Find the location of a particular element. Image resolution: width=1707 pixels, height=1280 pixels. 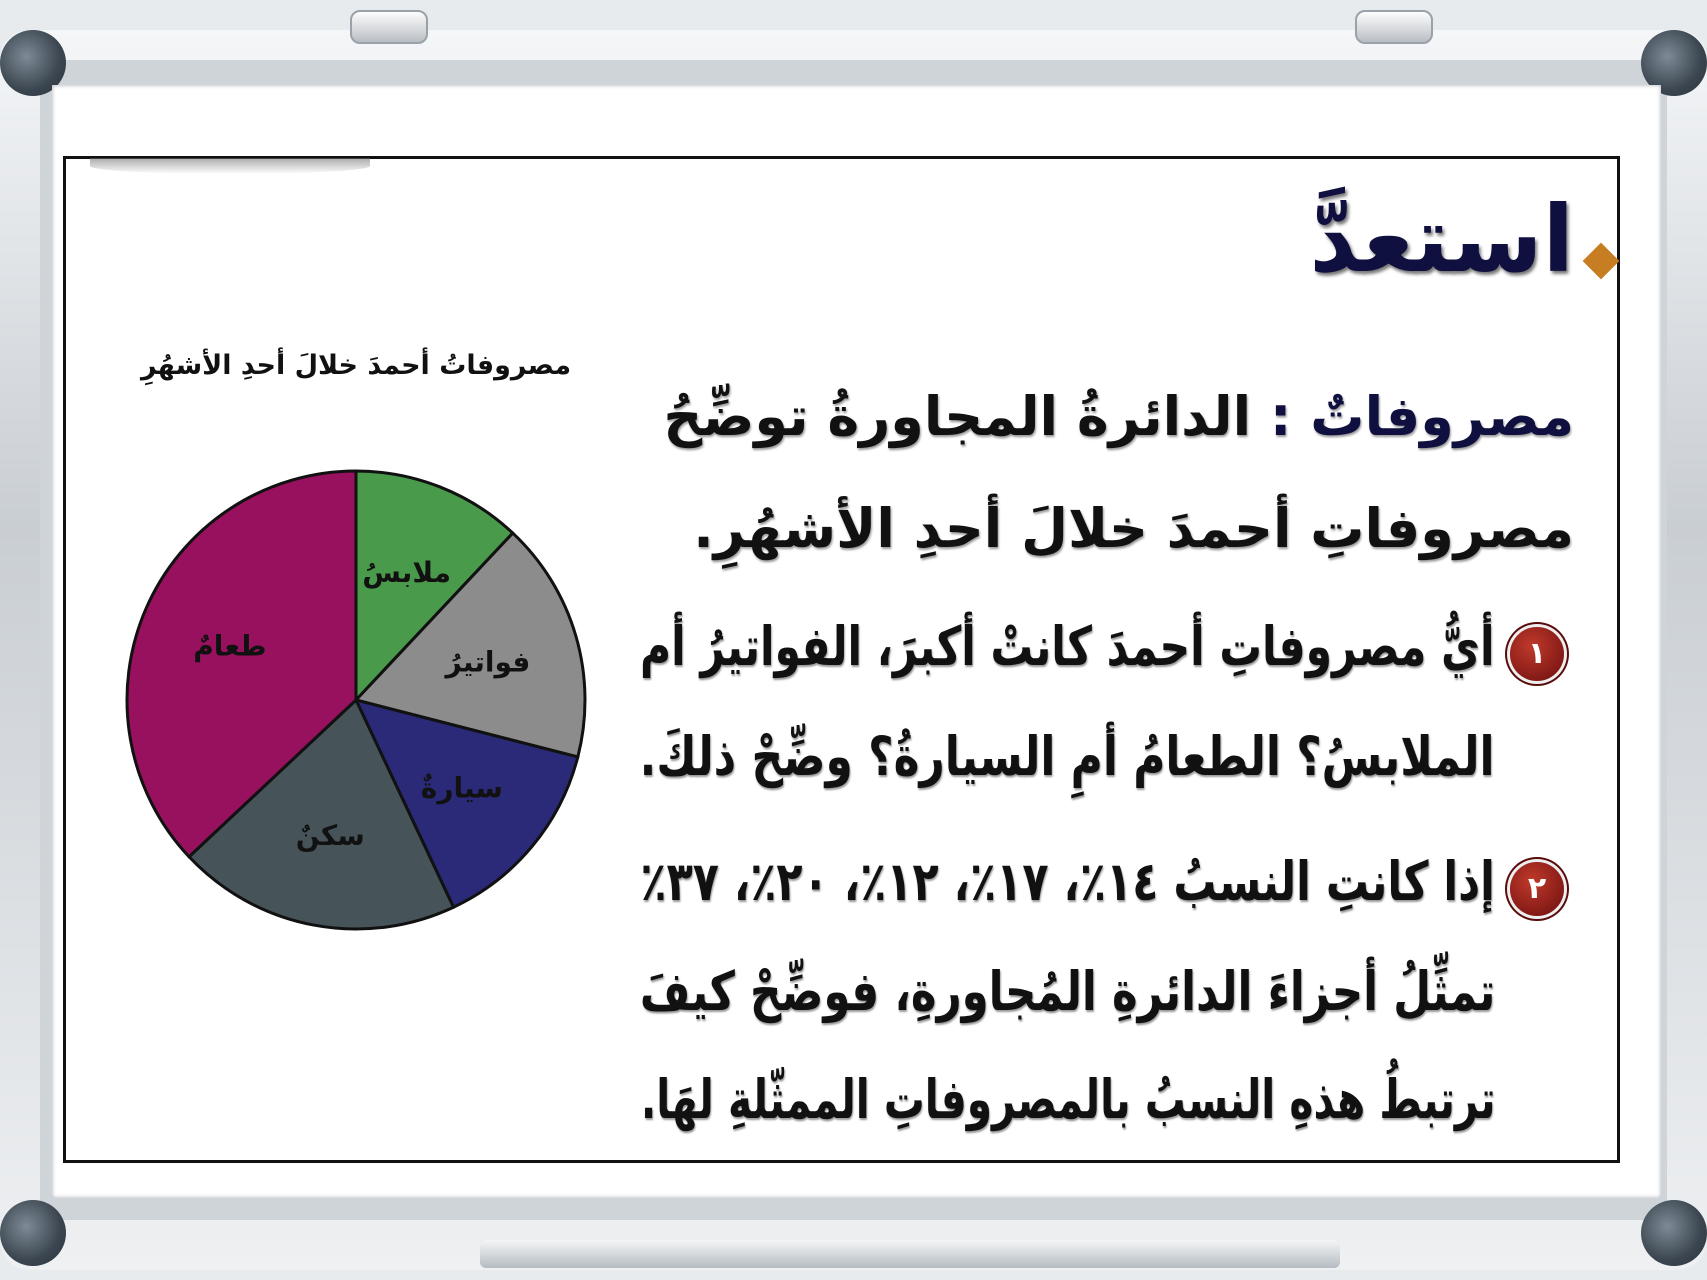

question-2-line-1-box: إذا كانتِ النسبُ ١٤٪، ١٧٪، ١٢٪، ٢٠٪، ٣٧٪ is located at coordinates (1067, 883).